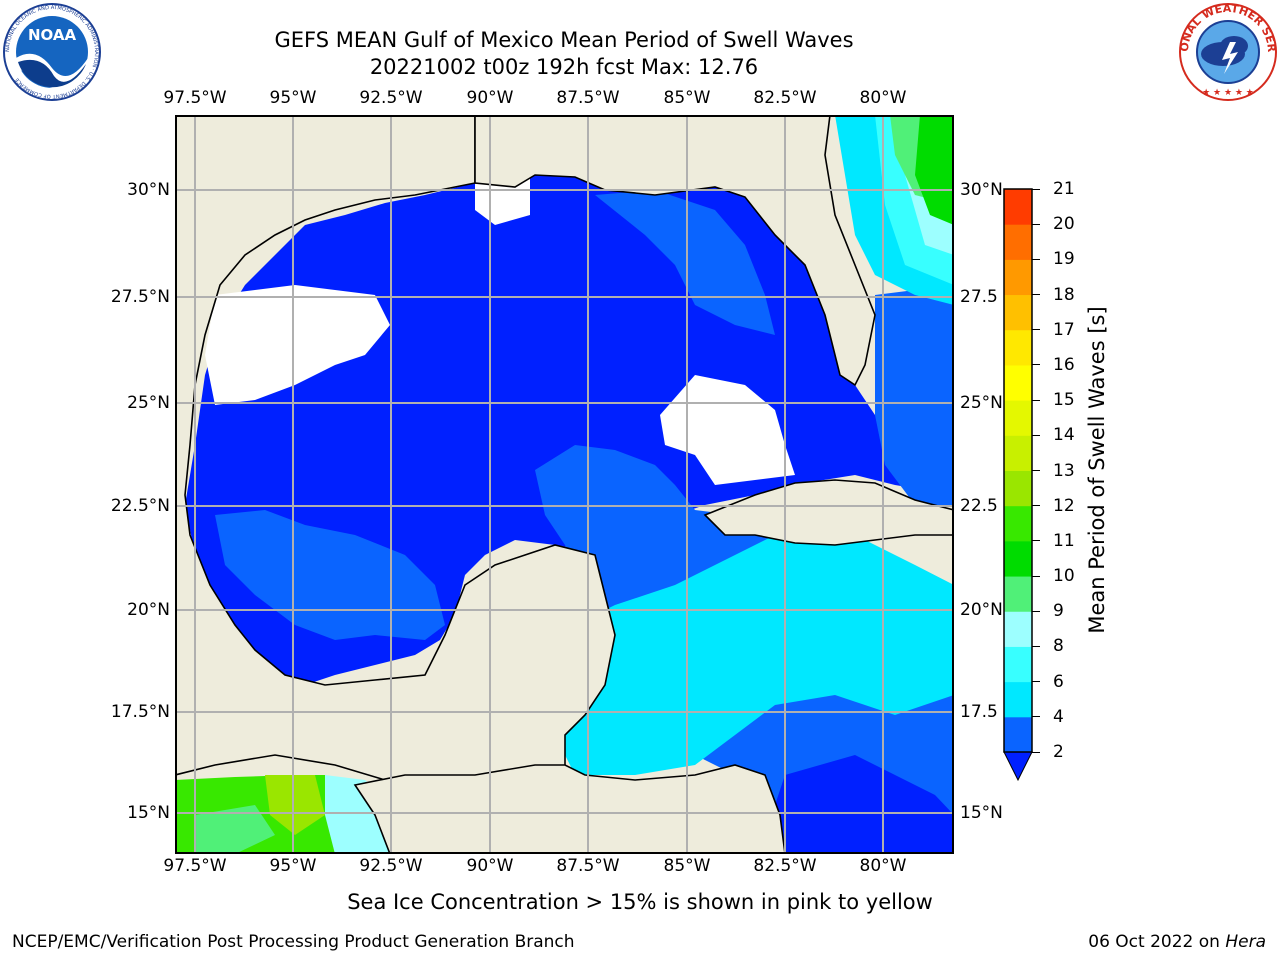 The height and width of the screenshot is (960, 1280). Describe the element at coordinates (1154, 942) in the screenshot. I see `date-value: 06 Oct 2022 on` at that location.